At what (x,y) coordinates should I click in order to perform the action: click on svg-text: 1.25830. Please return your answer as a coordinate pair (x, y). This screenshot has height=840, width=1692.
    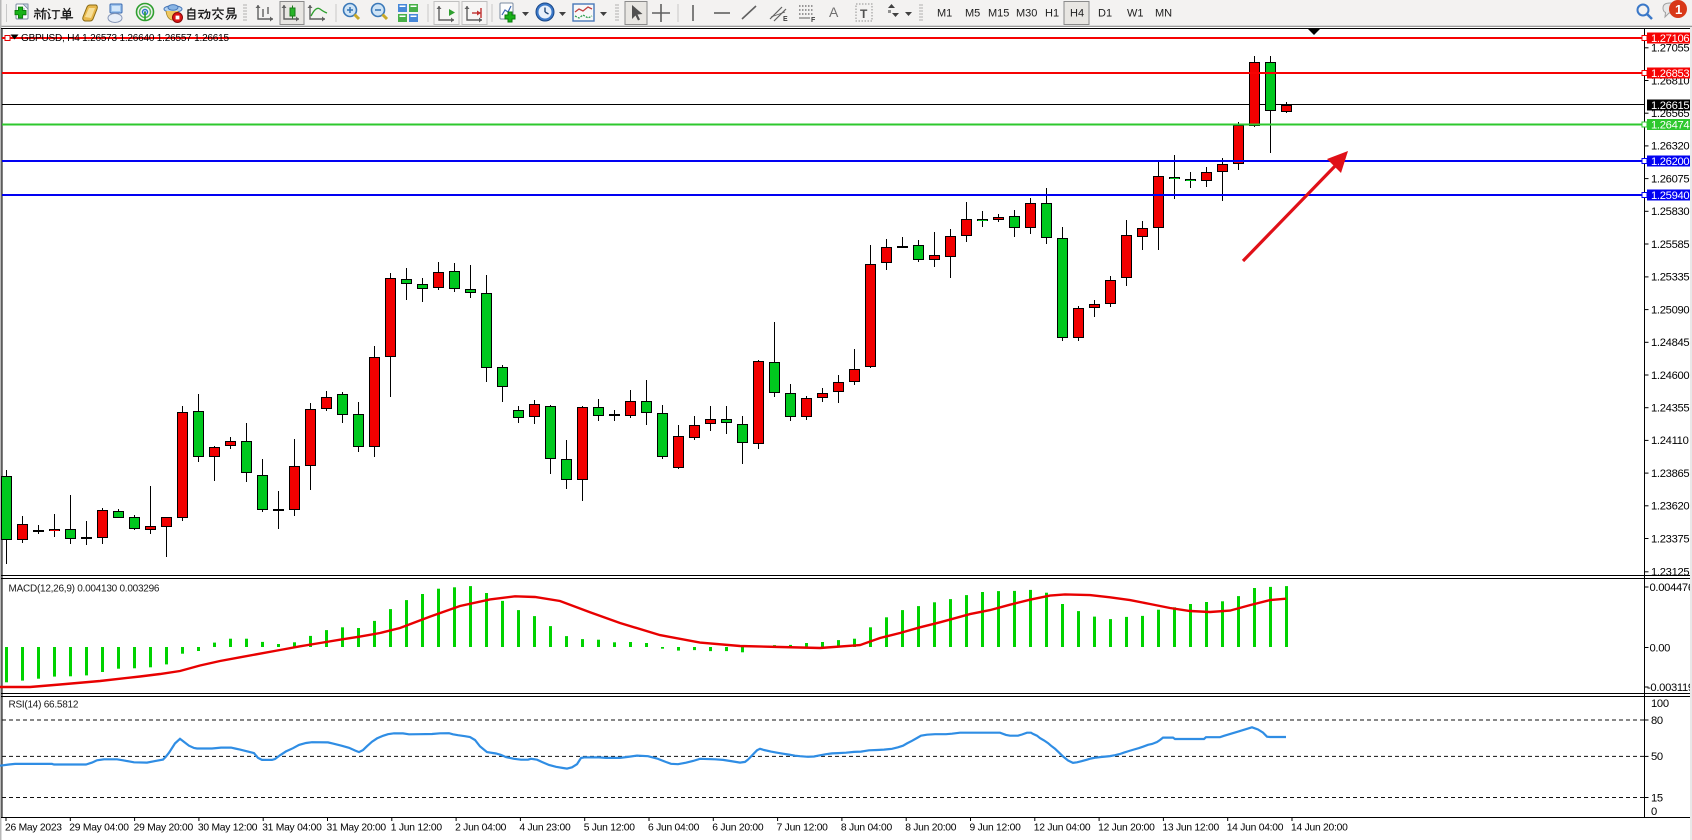
    Looking at the image, I should click on (1670, 212).